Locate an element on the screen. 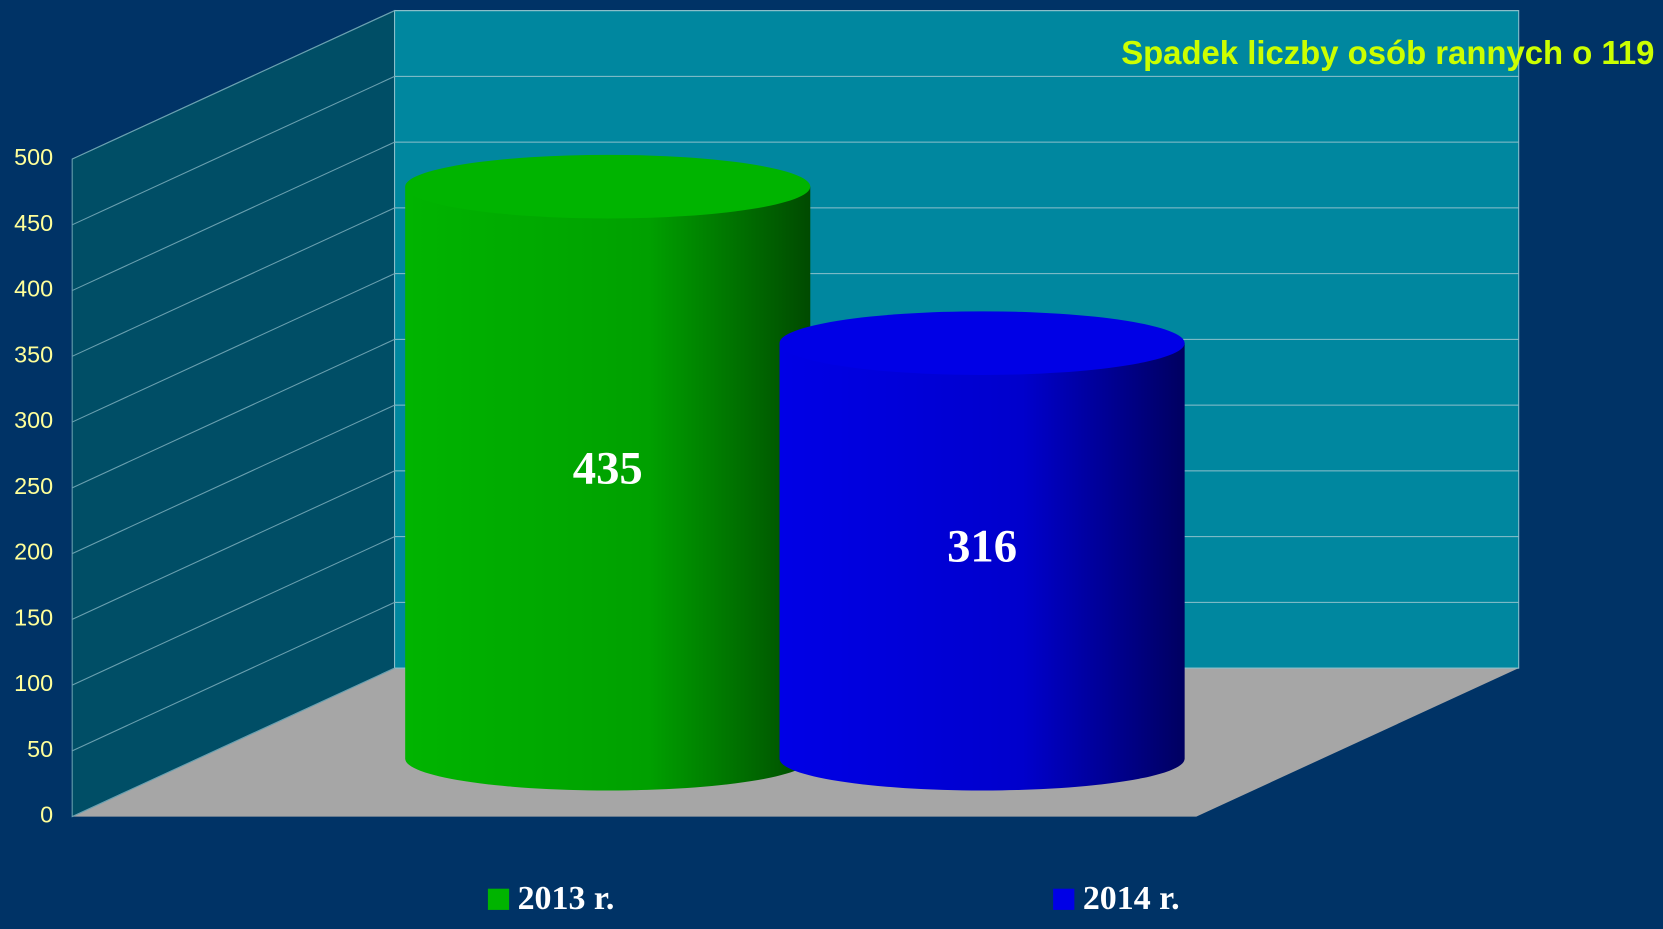 This screenshot has height=929, width=1663. y-tick-label: 200 is located at coordinates (33, 552).